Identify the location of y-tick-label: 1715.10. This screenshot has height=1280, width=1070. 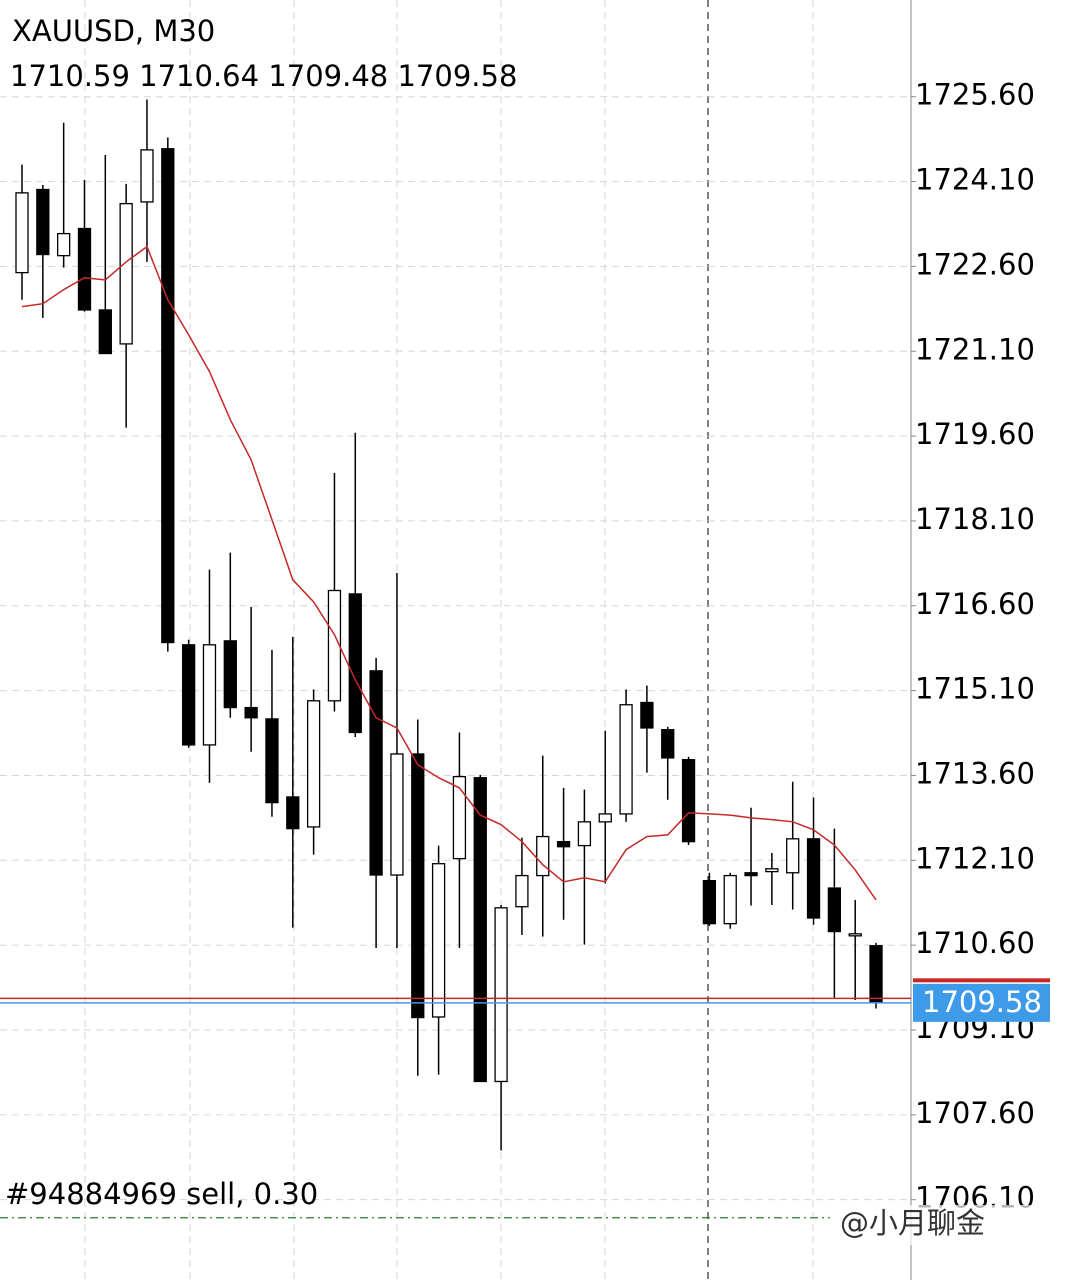
(975, 689).